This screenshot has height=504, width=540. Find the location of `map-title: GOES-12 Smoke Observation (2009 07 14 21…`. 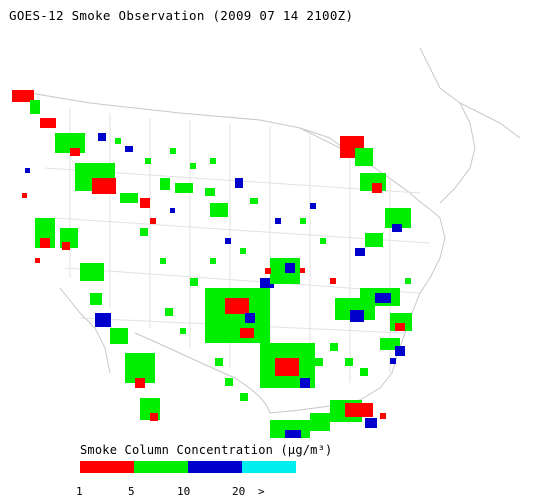

map-title: GOES-12 Smoke Observation (2009 07 14 21… is located at coordinates (181, 15).